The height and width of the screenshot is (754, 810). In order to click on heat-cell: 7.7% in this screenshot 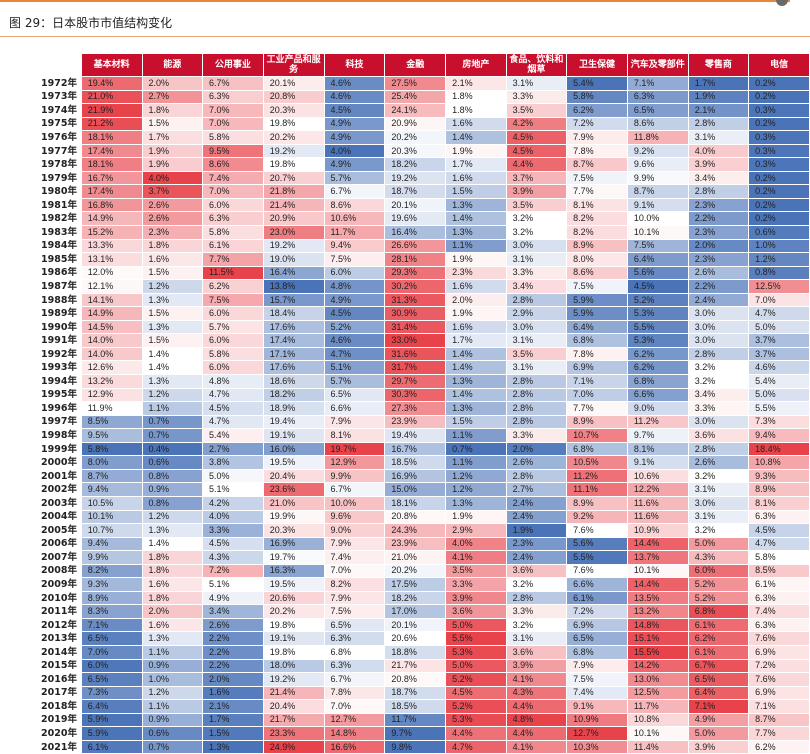, I will do `click(597, 191)`.